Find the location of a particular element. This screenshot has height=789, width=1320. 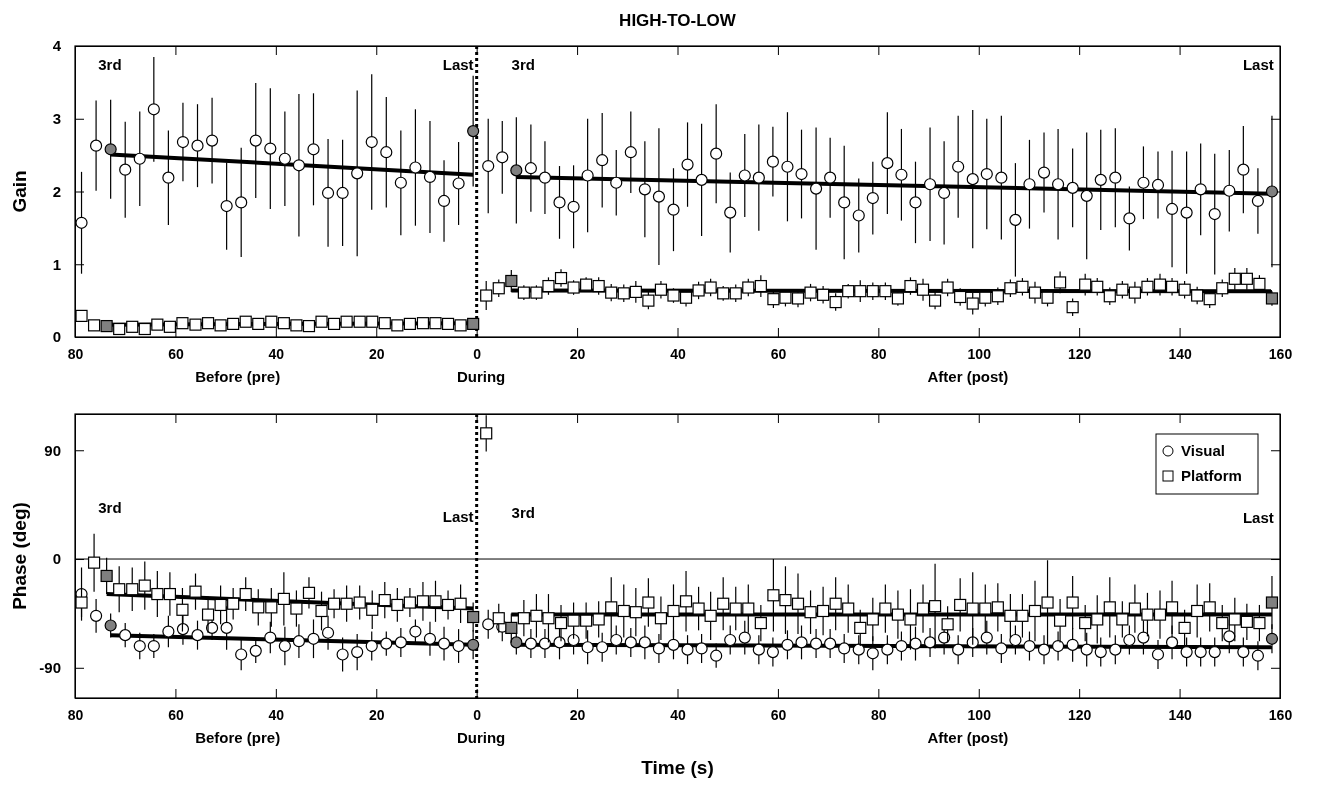

x-axis-title: Time (s) is located at coordinates (677, 767).